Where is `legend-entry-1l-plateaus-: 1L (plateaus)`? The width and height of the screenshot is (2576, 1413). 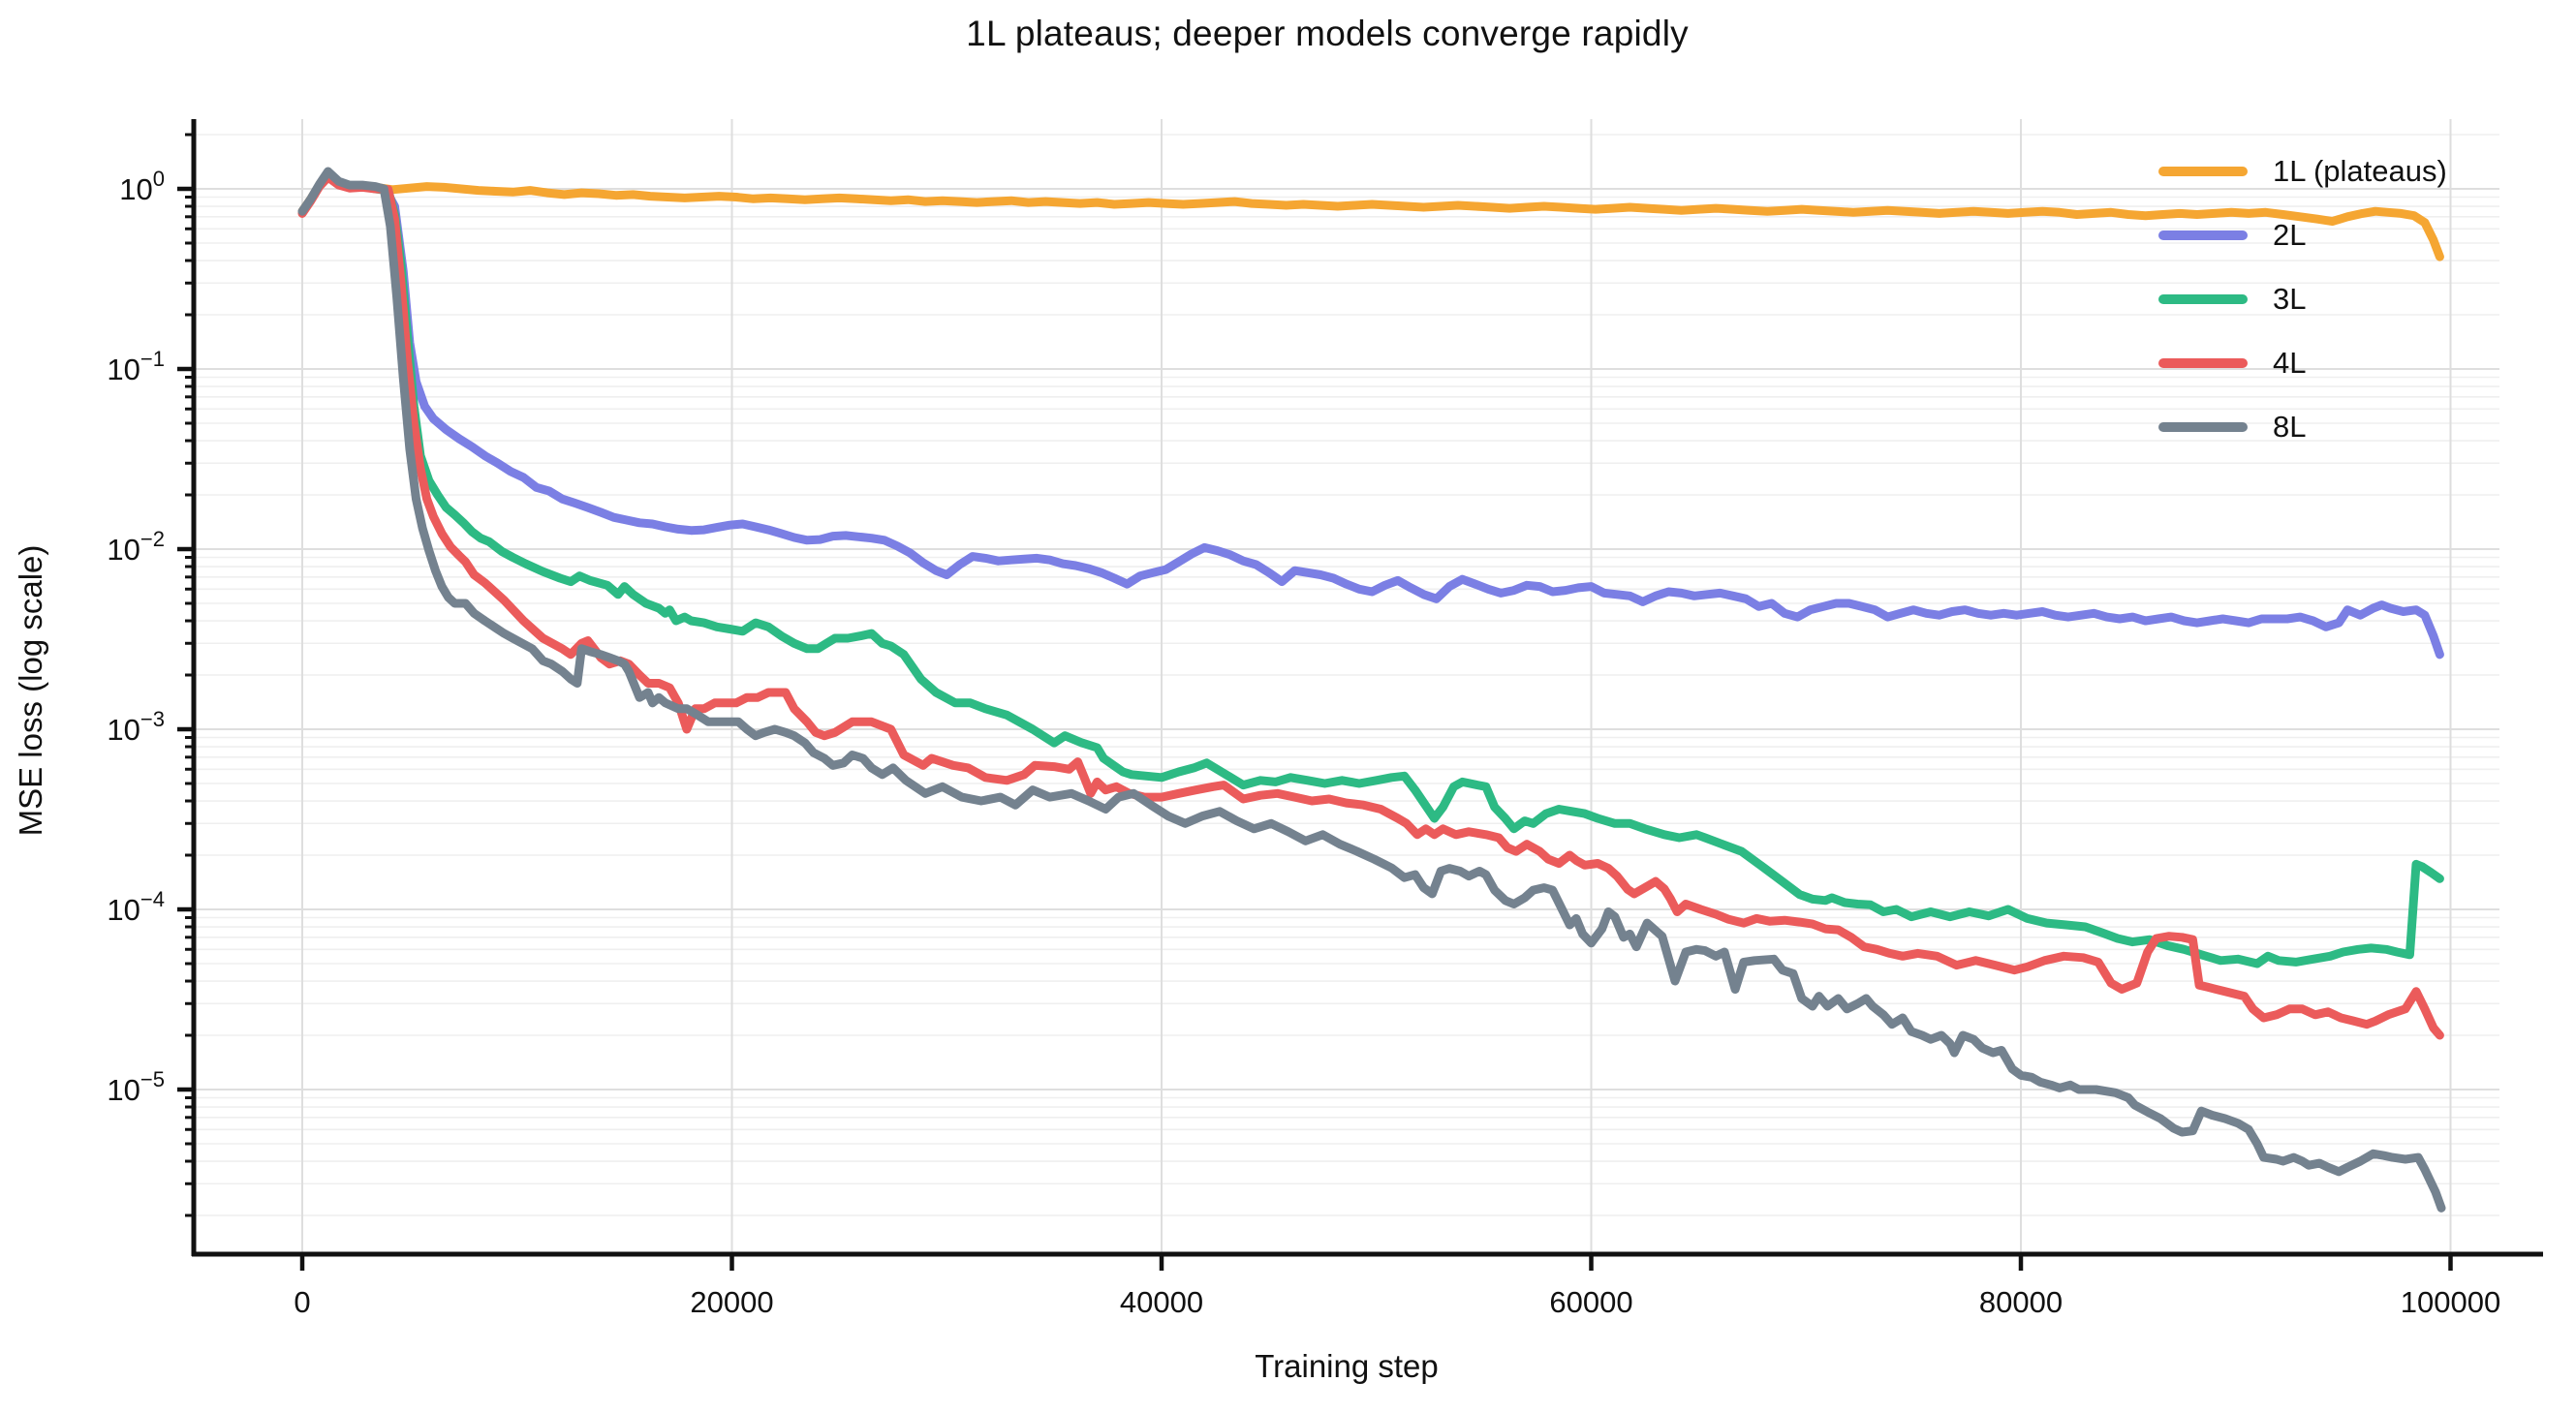 legend-entry-1l-plateaus-: 1L (plateaus) is located at coordinates (2302, 171).